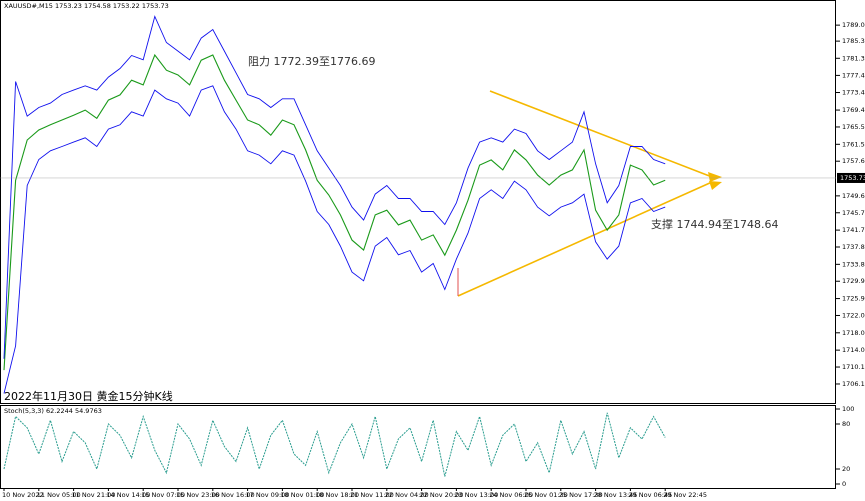 The image size is (865, 501). What do you see at coordinates (853, 367) in the screenshot?
I see `y-tick-label: 1710.10` at bounding box center [853, 367].